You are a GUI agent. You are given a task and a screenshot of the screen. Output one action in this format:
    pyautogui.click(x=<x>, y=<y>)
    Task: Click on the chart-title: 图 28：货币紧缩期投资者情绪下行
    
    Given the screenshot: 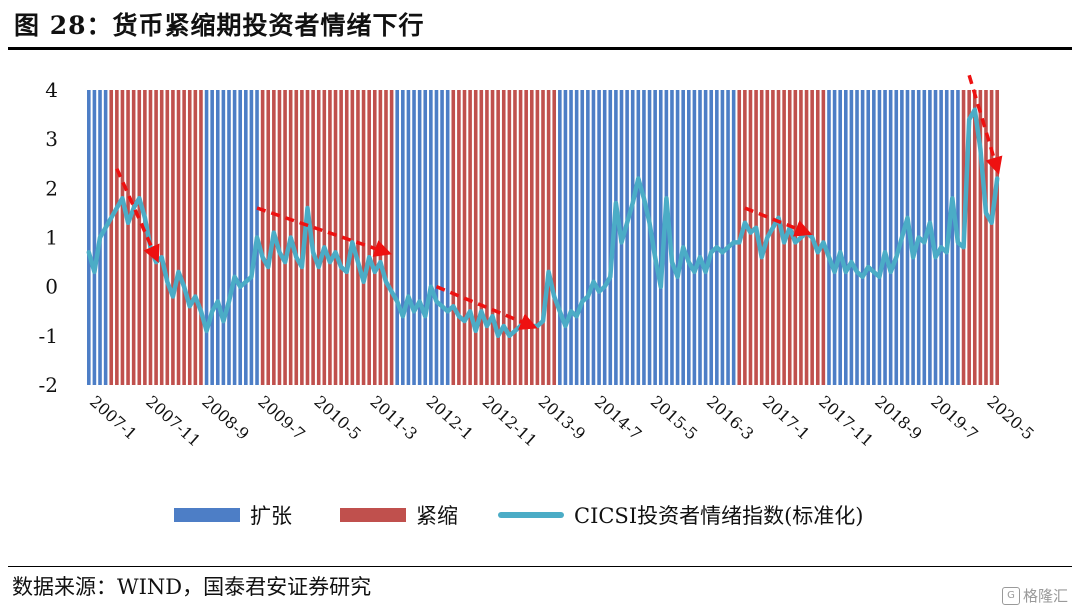 What is the action you would take?
    pyautogui.click(x=219, y=25)
    